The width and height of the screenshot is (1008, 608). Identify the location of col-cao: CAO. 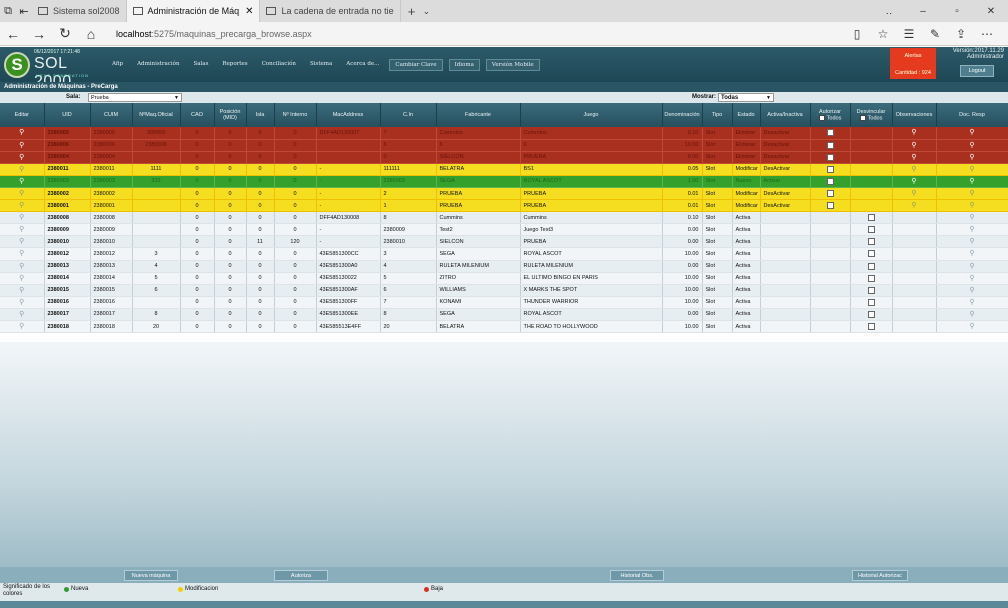
(197, 115).